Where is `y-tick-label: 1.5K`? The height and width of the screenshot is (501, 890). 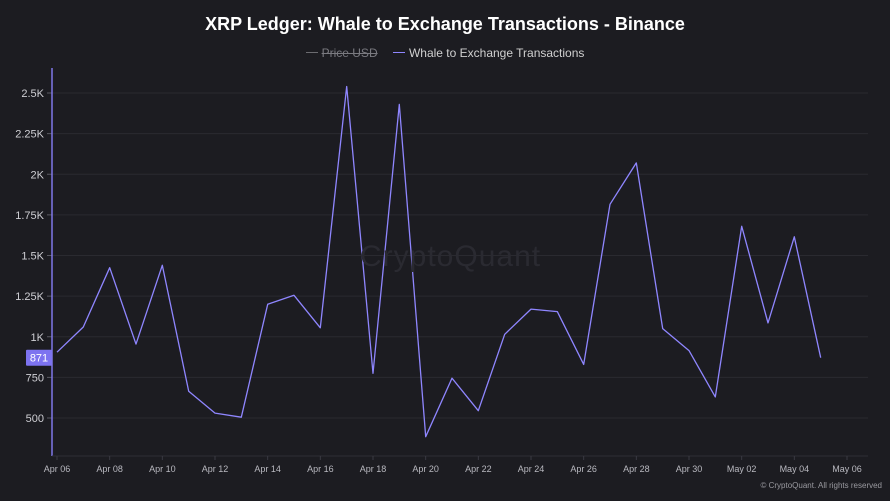
y-tick-label: 1.5K is located at coordinates (32, 257).